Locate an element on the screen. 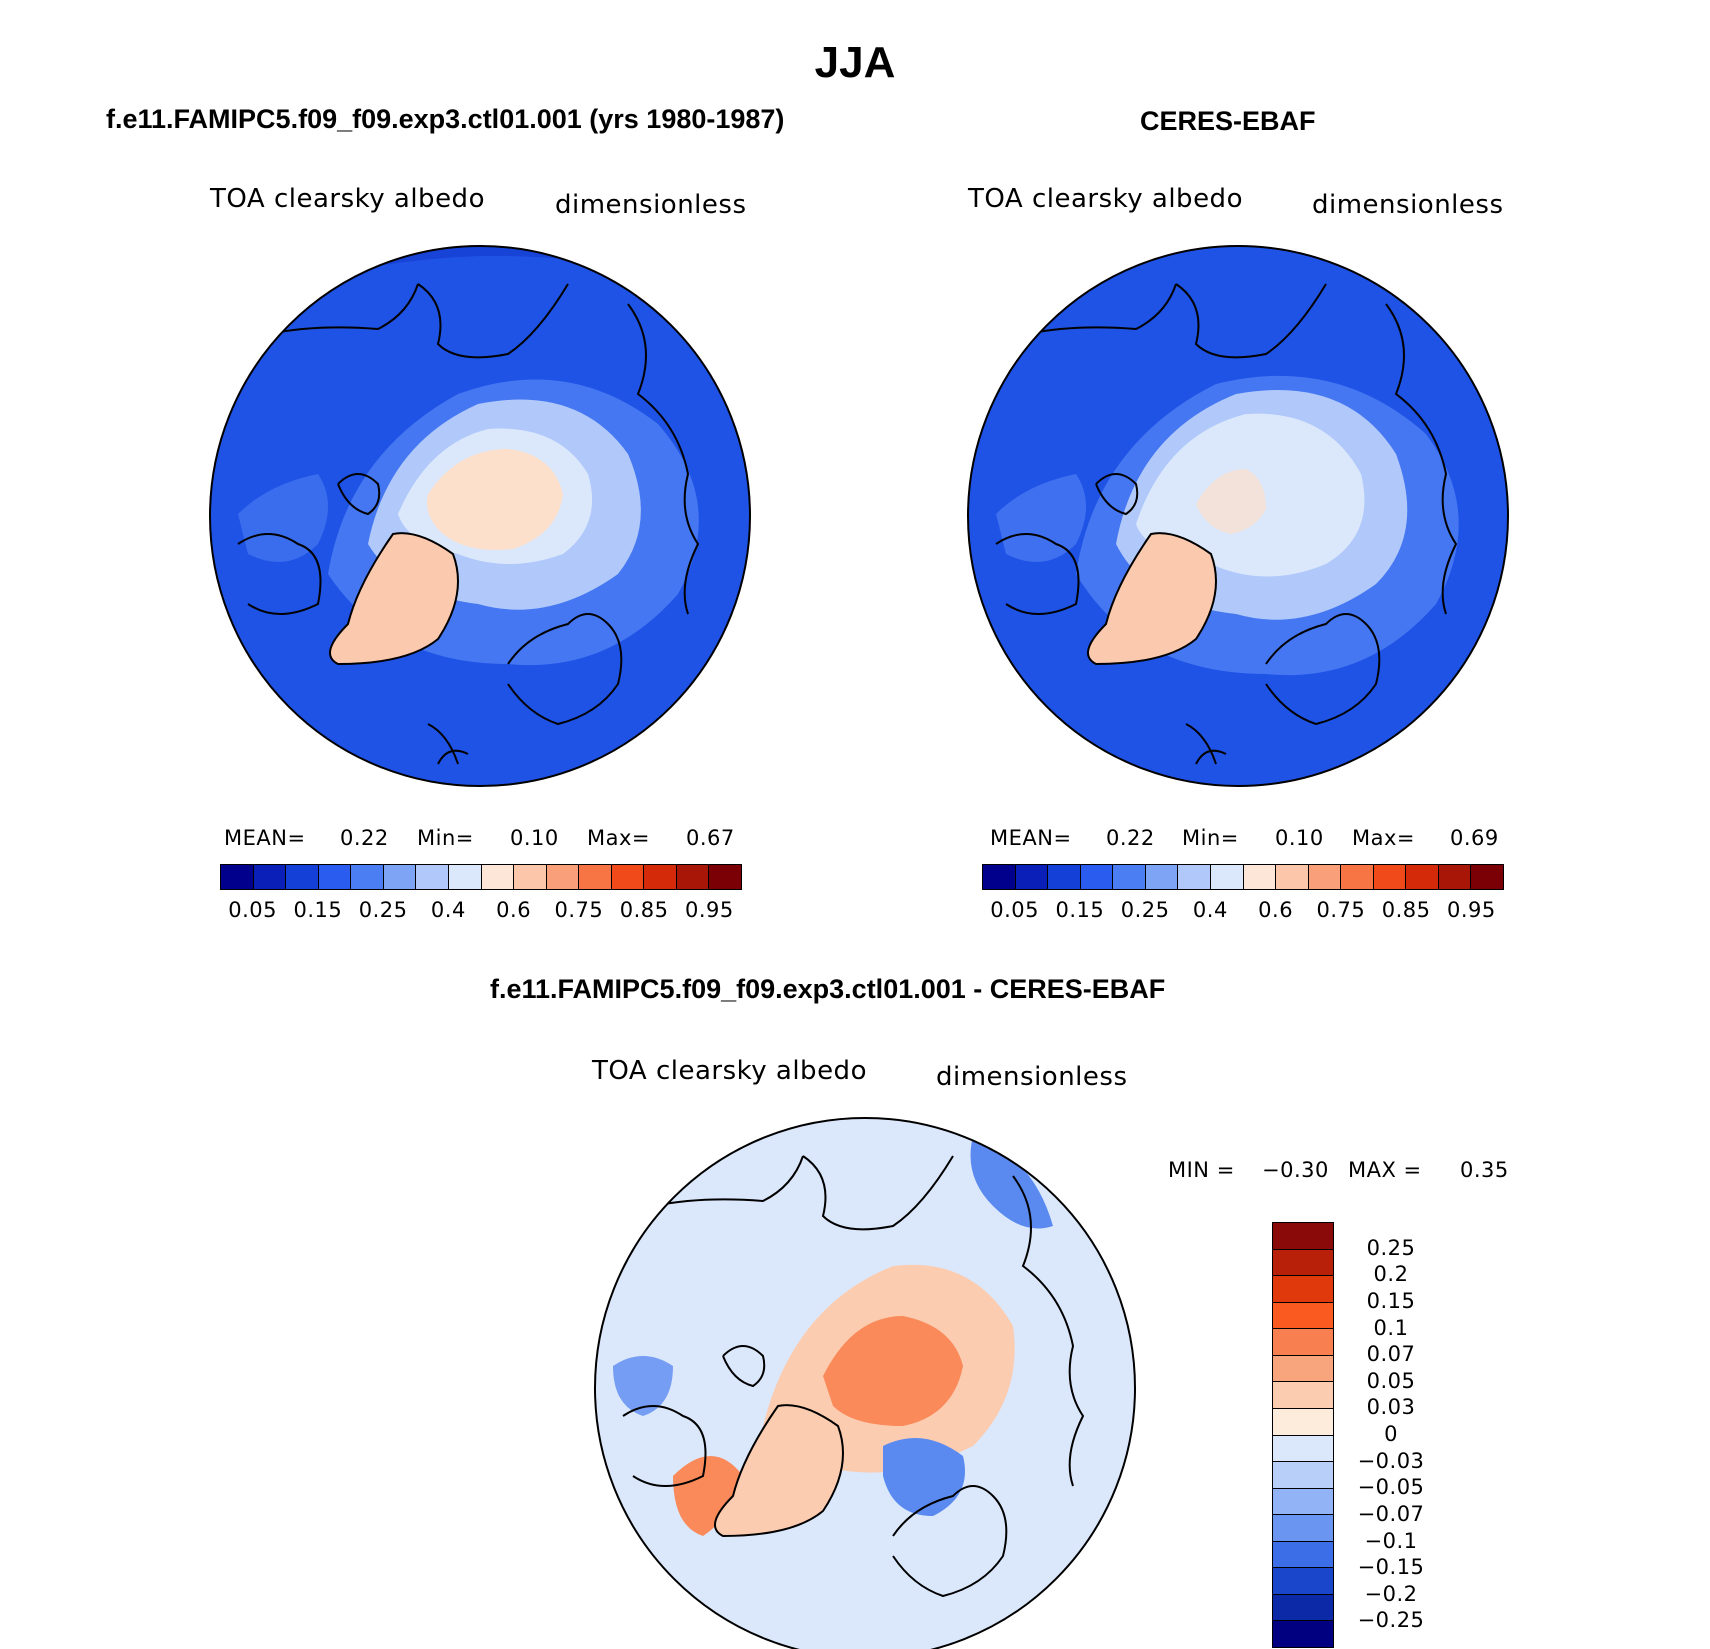  panel-1-units: dimensionless is located at coordinates (651, 205).